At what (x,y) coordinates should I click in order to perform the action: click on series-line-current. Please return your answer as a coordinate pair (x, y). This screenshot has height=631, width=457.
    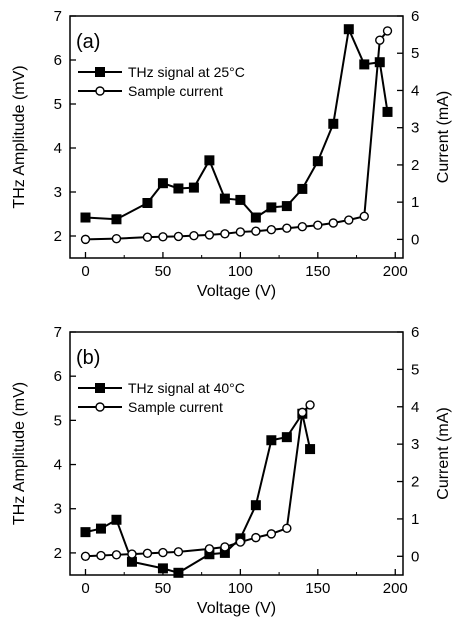
    Looking at the image, I should click on (198, 481).